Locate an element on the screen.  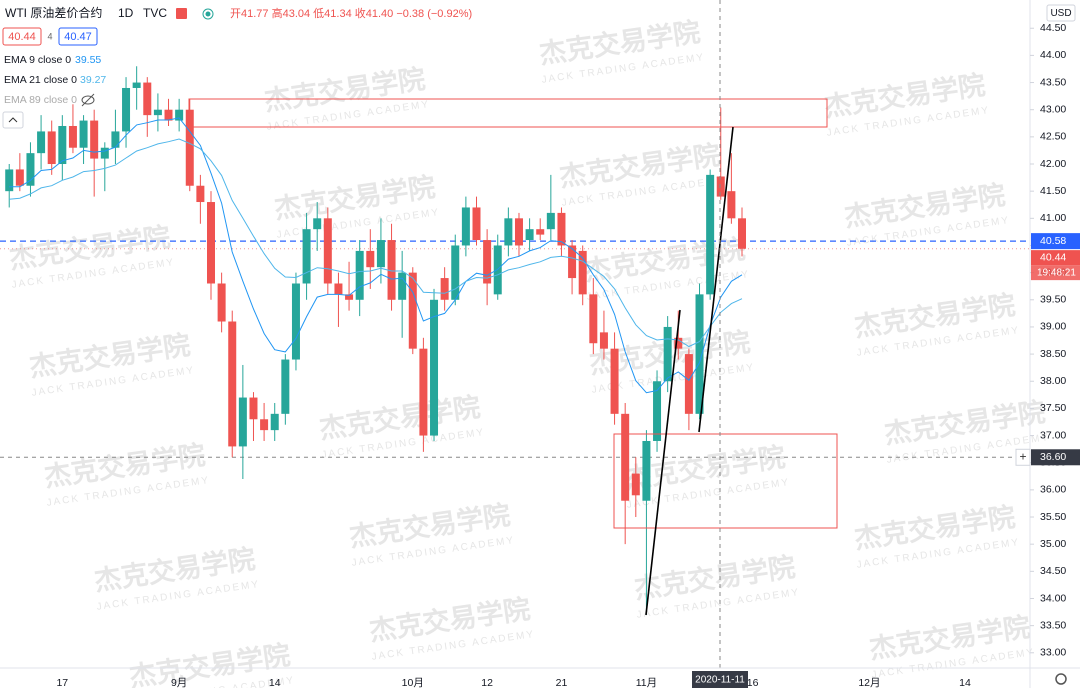
status-icon is located at coordinates (208, 14).